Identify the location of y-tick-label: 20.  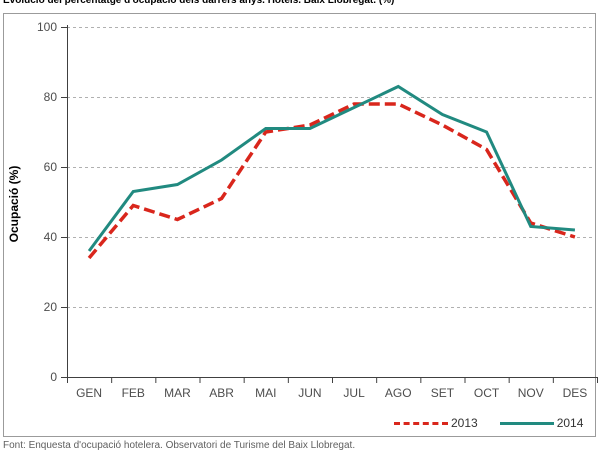
(51, 307).